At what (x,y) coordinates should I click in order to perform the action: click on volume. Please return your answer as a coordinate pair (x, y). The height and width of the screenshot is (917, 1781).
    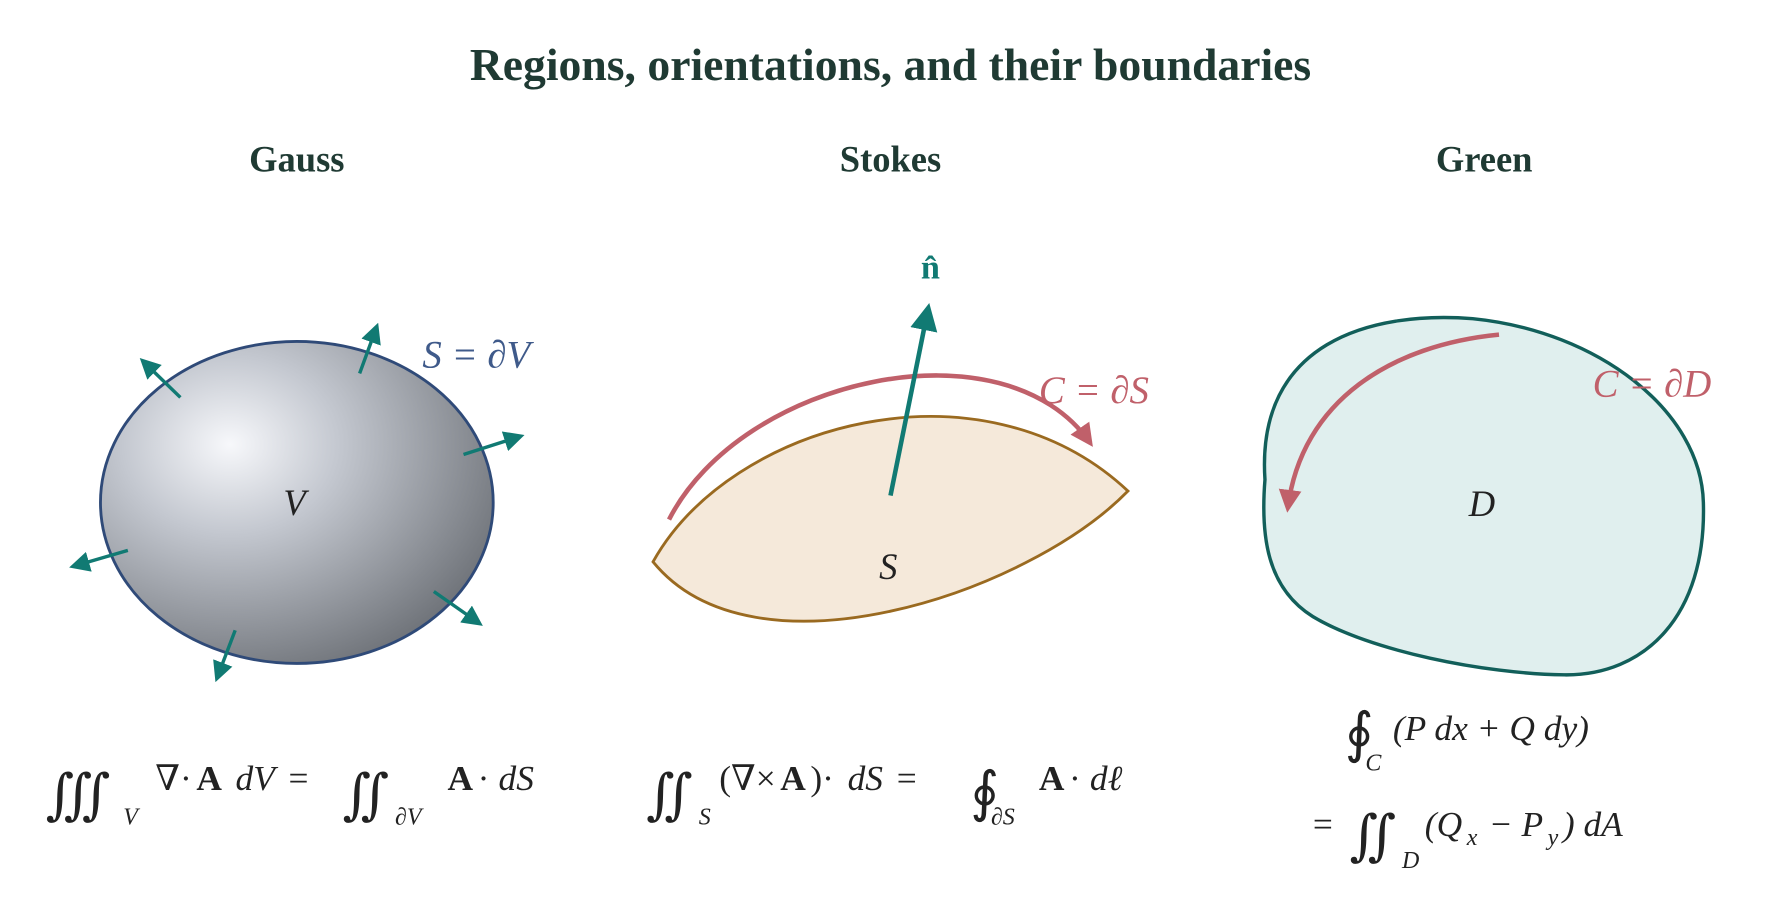
    Looking at the image, I should click on (297, 502).